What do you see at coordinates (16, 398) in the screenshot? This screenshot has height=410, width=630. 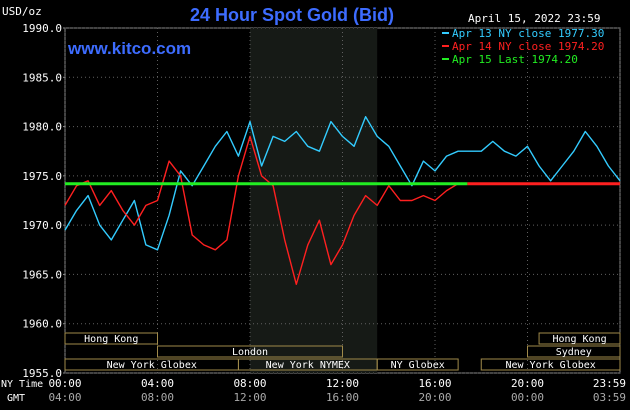 I see `gmt-label: GMT` at bounding box center [16, 398].